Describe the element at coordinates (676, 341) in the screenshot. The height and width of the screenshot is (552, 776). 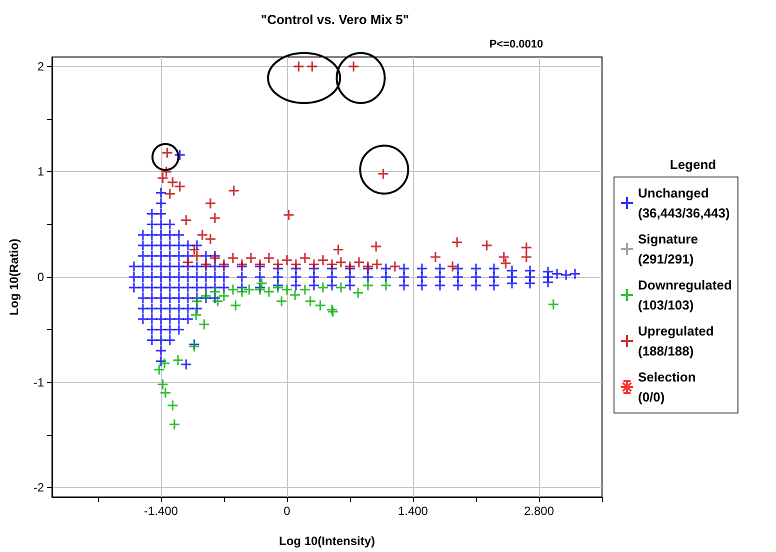
I see `legend-label: Upregulated (188/188)` at that location.